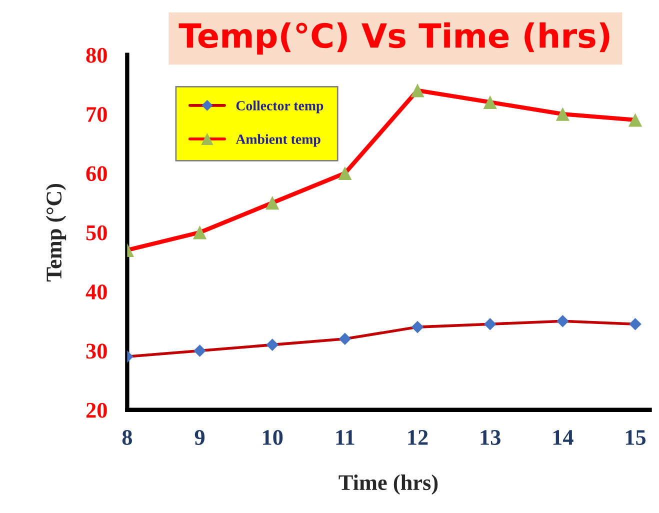 The width and height of the screenshot is (659, 513). I want to click on x-axis-title: Time (hrs), so click(388, 484).